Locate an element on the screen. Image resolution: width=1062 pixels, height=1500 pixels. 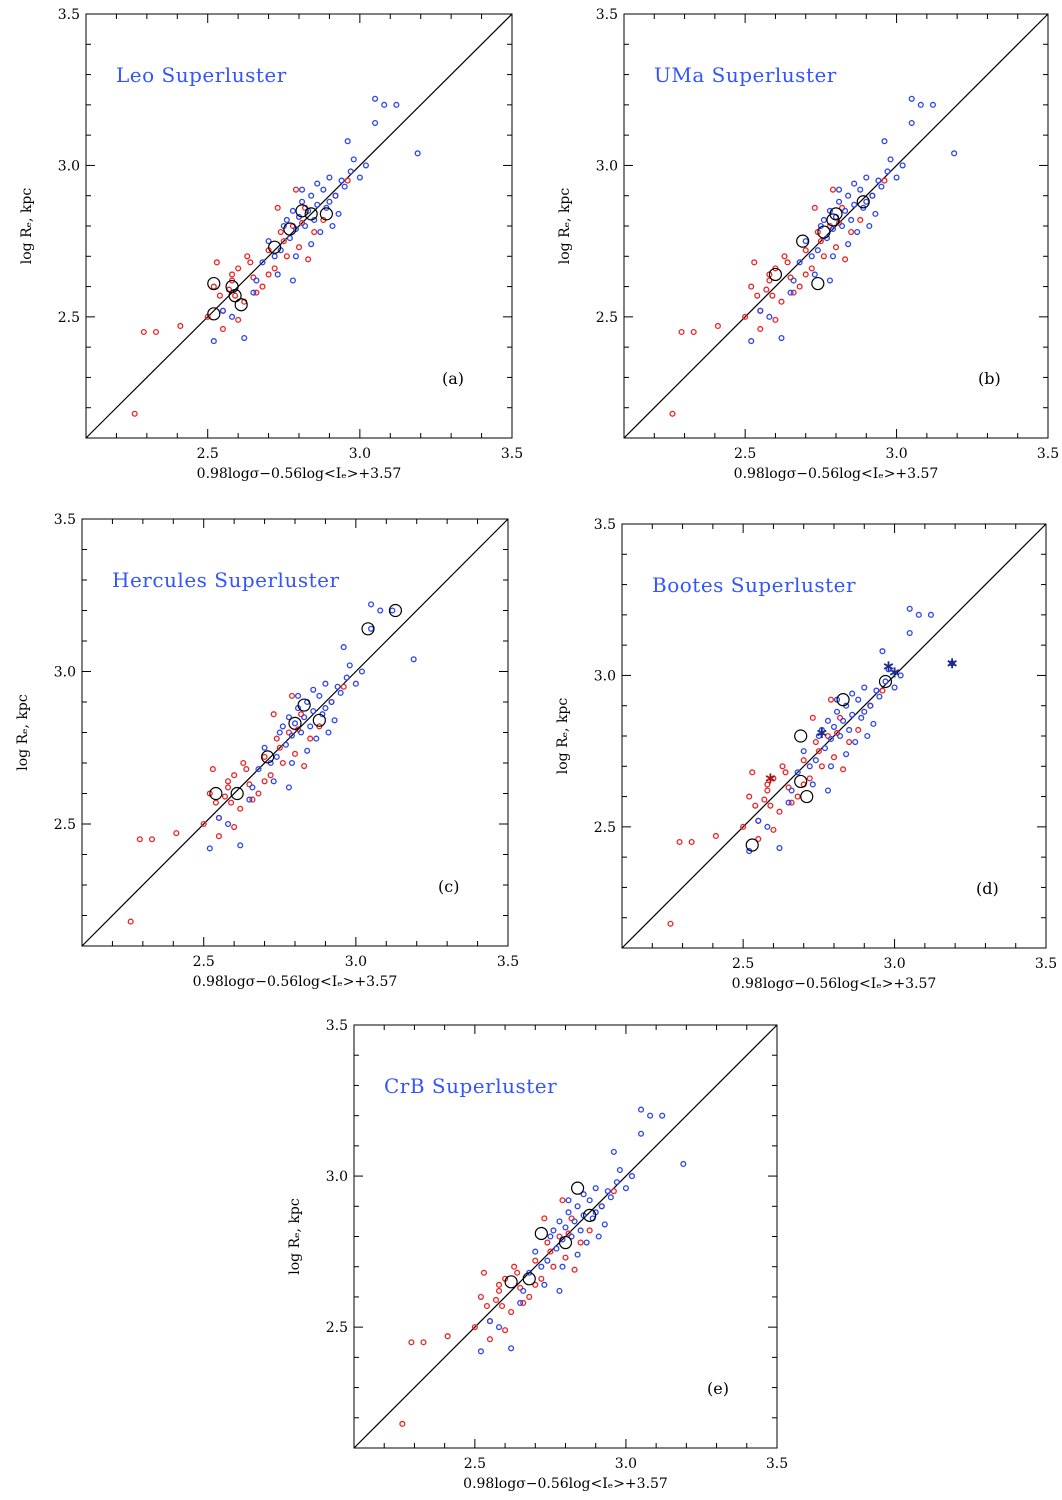
x-tick-label: 3.0 is located at coordinates (356, 962).